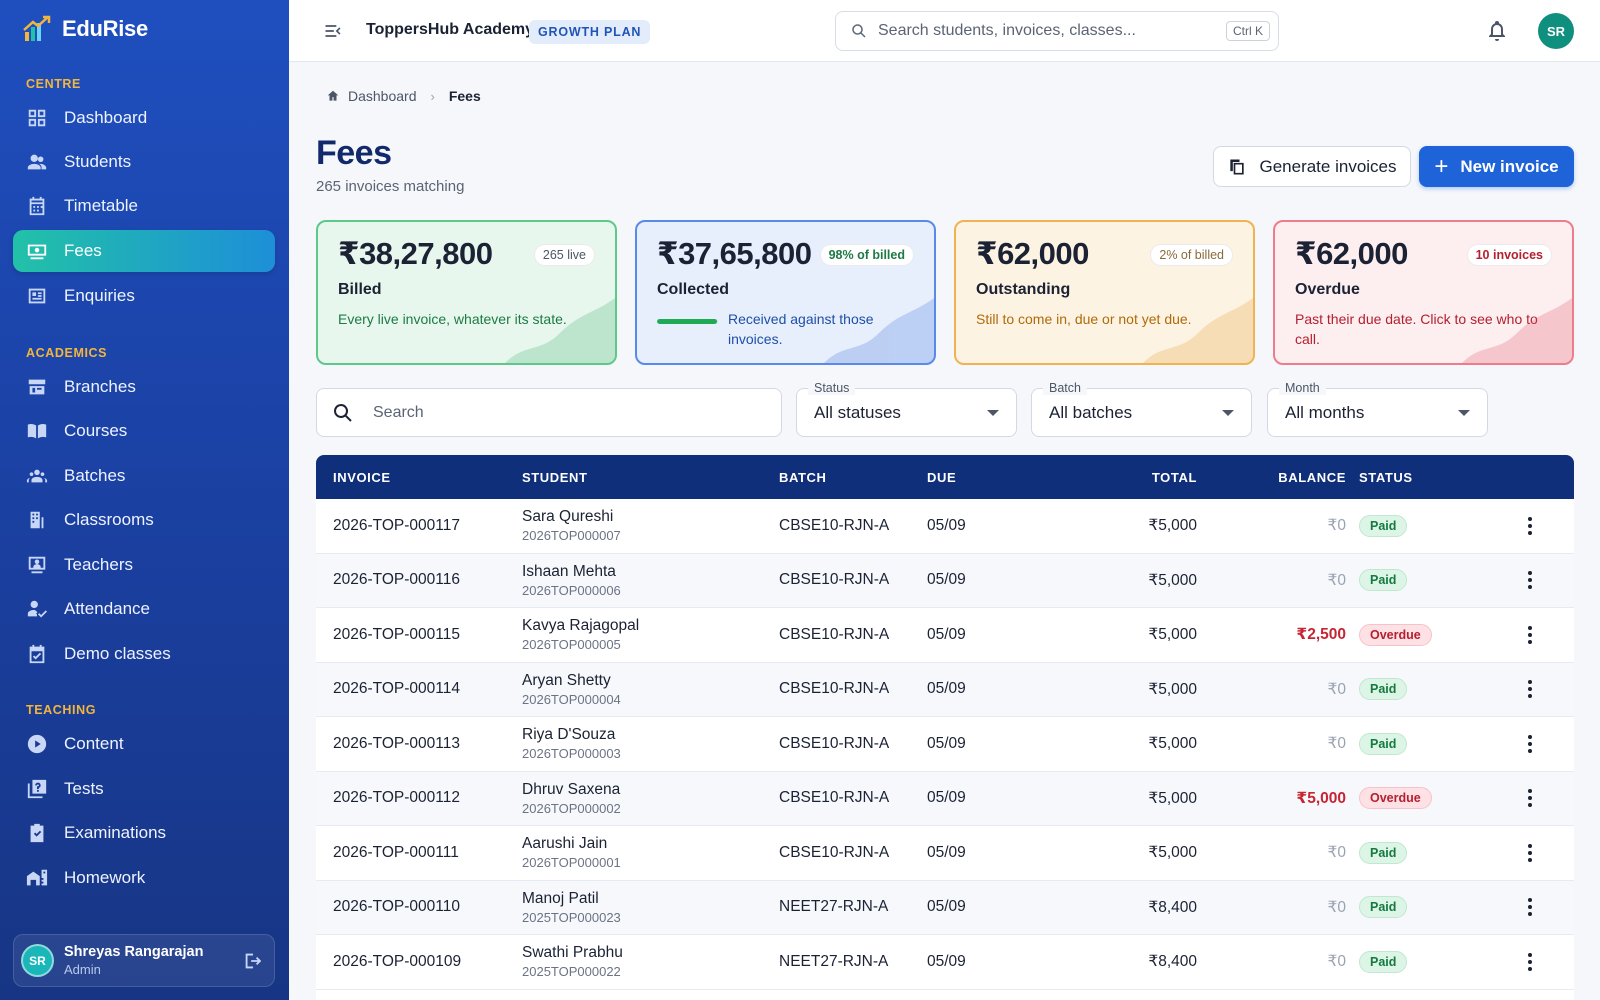 Image resolution: width=1600 pixels, height=1000 pixels. Describe the element at coordinates (1383, 908) in the screenshot. I see `status-cell: Paid` at that location.